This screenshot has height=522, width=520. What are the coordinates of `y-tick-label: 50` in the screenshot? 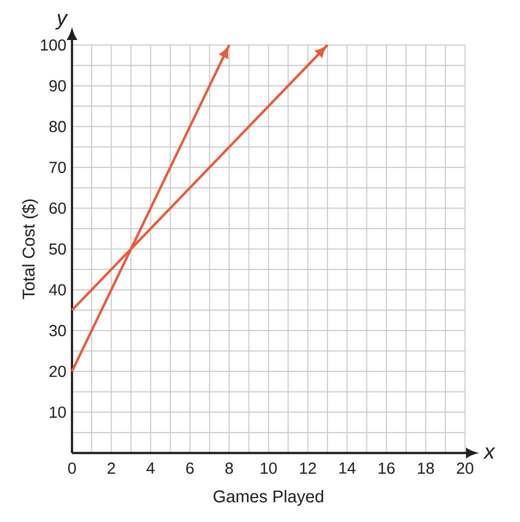 It's located at (57, 249).